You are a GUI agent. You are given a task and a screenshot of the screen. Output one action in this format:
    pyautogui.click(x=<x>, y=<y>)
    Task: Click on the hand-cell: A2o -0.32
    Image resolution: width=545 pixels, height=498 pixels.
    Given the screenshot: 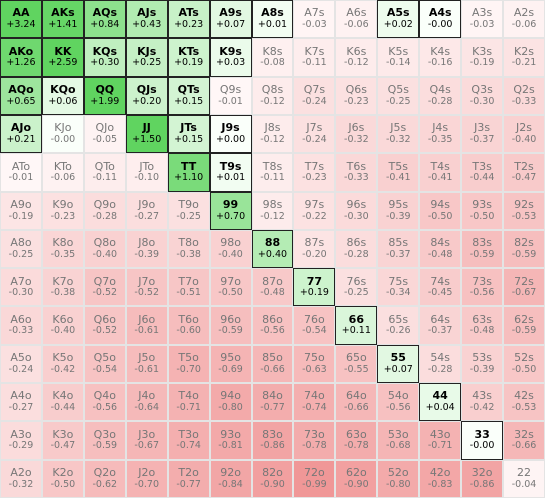 What is the action you would take?
    pyautogui.click(x=21, y=478)
    